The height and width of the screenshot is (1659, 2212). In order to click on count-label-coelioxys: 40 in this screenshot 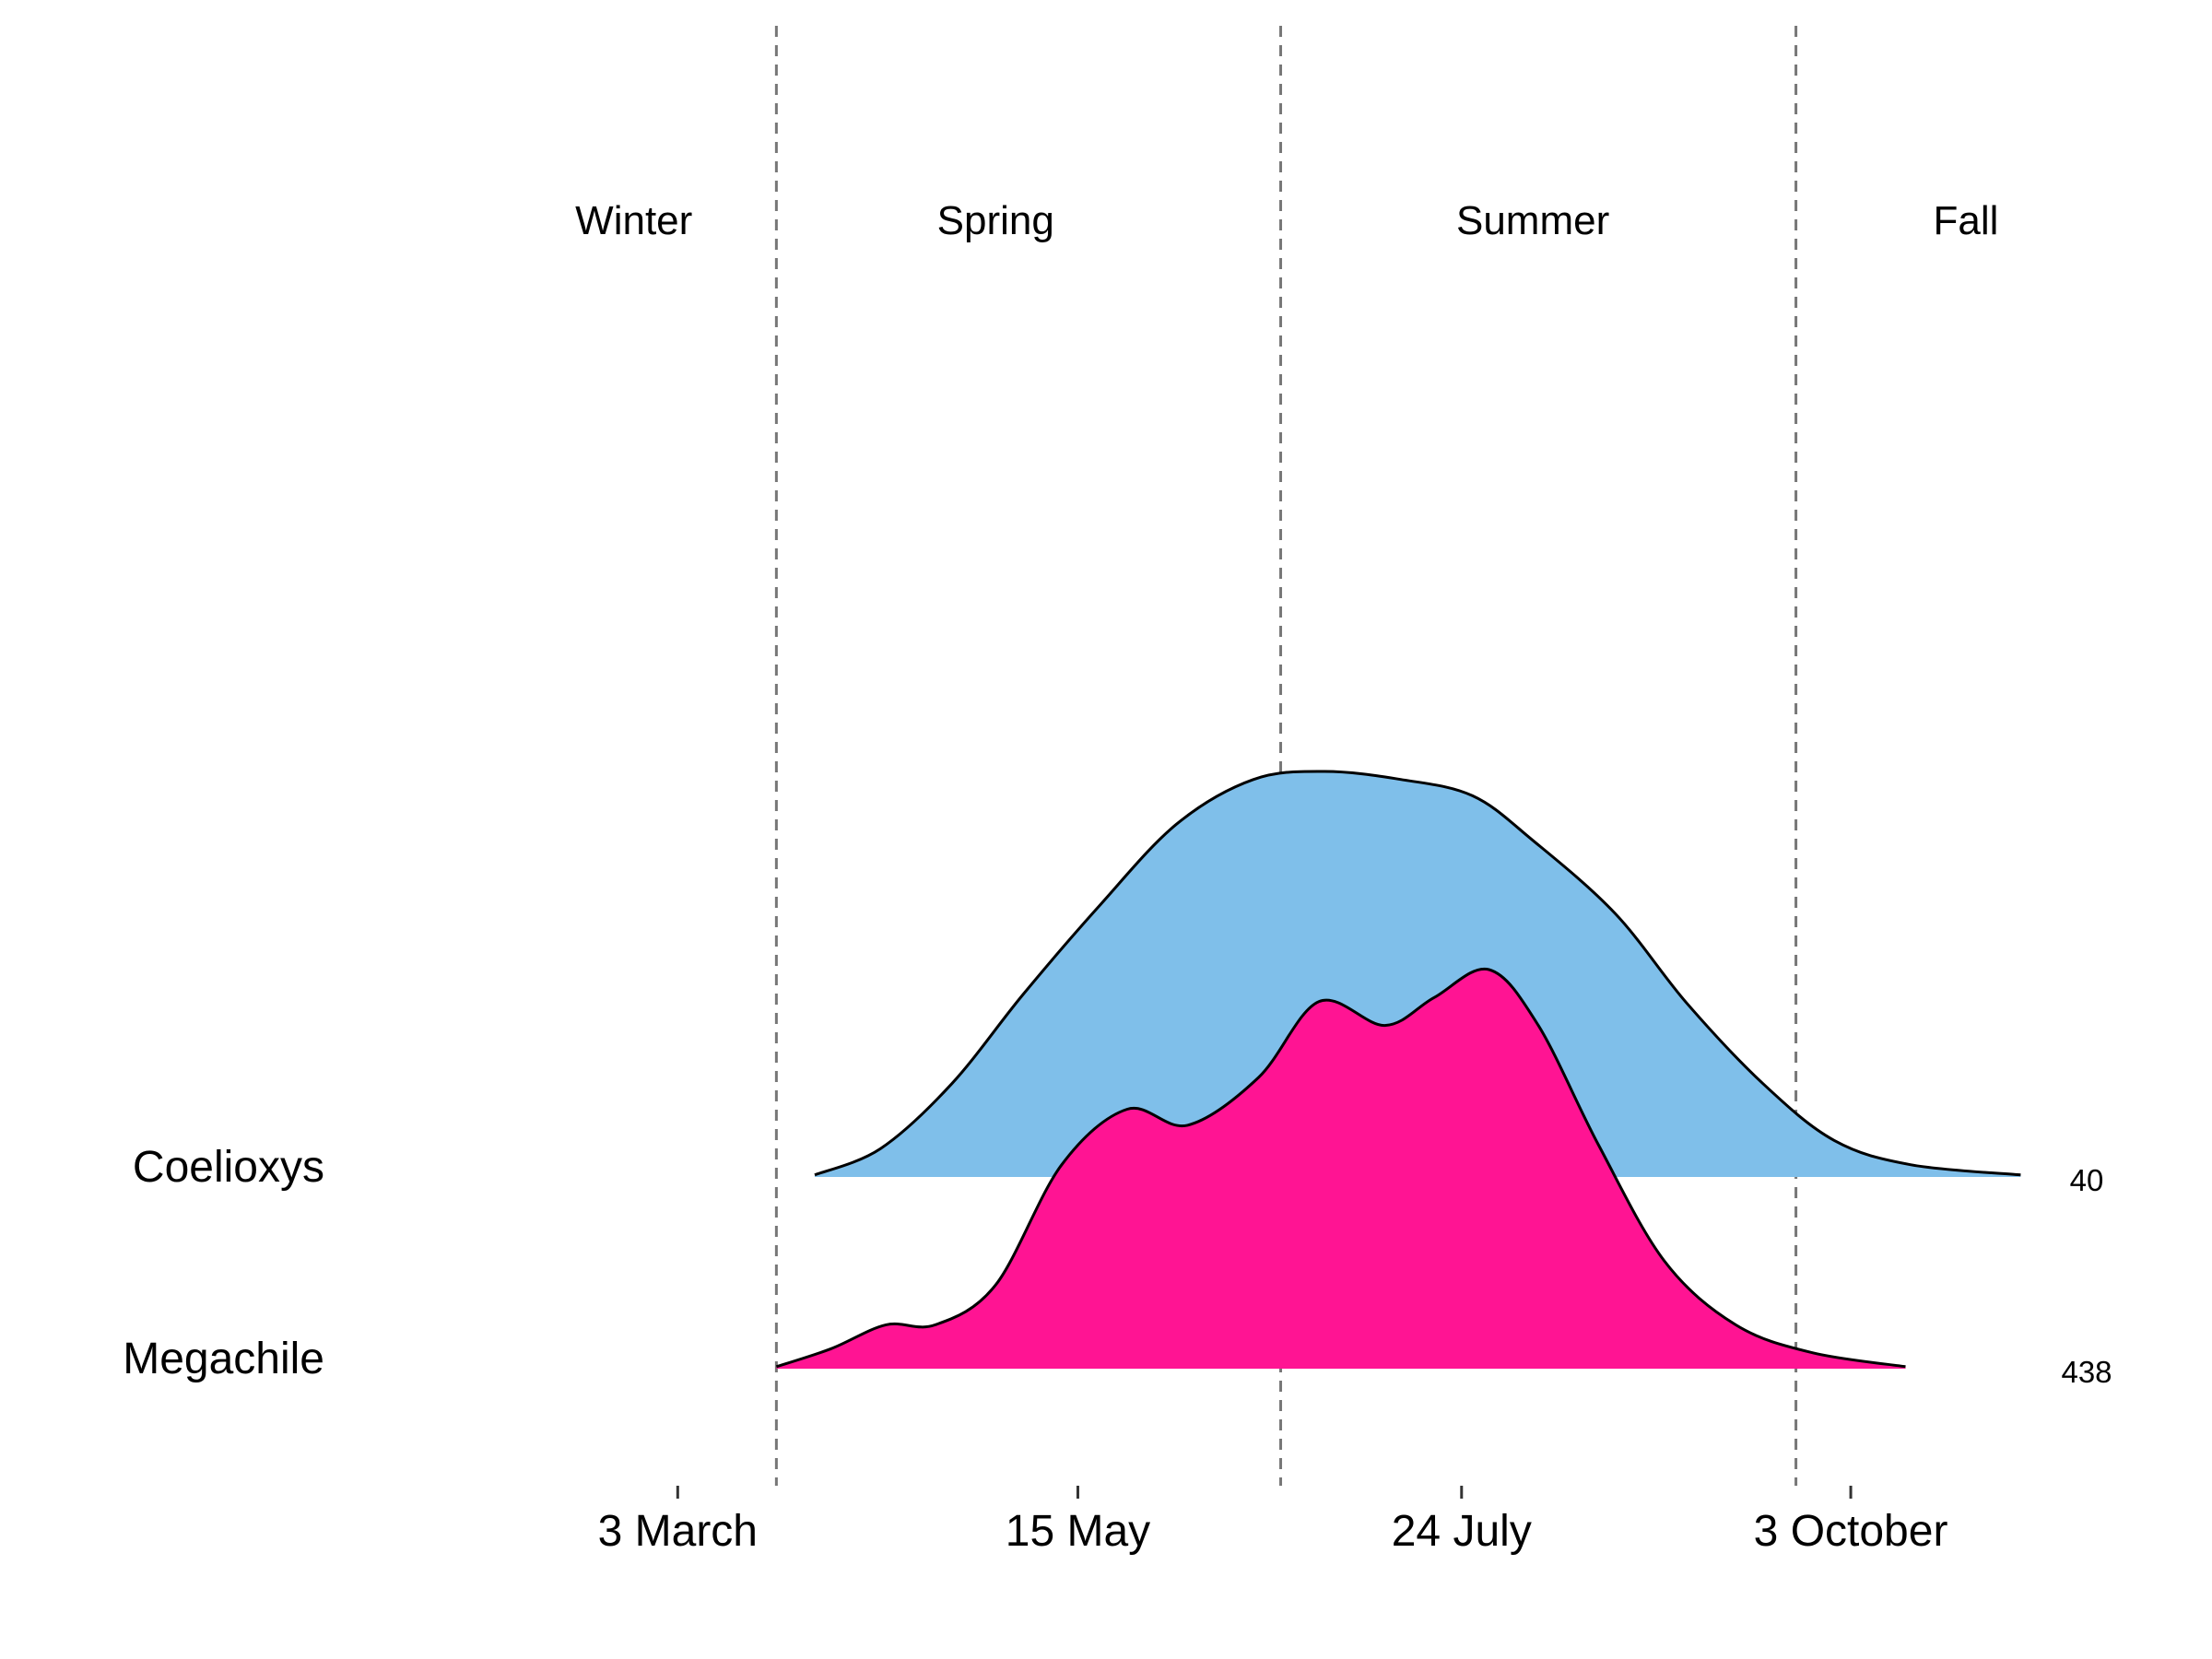, I will do `click(2087, 1180)`.